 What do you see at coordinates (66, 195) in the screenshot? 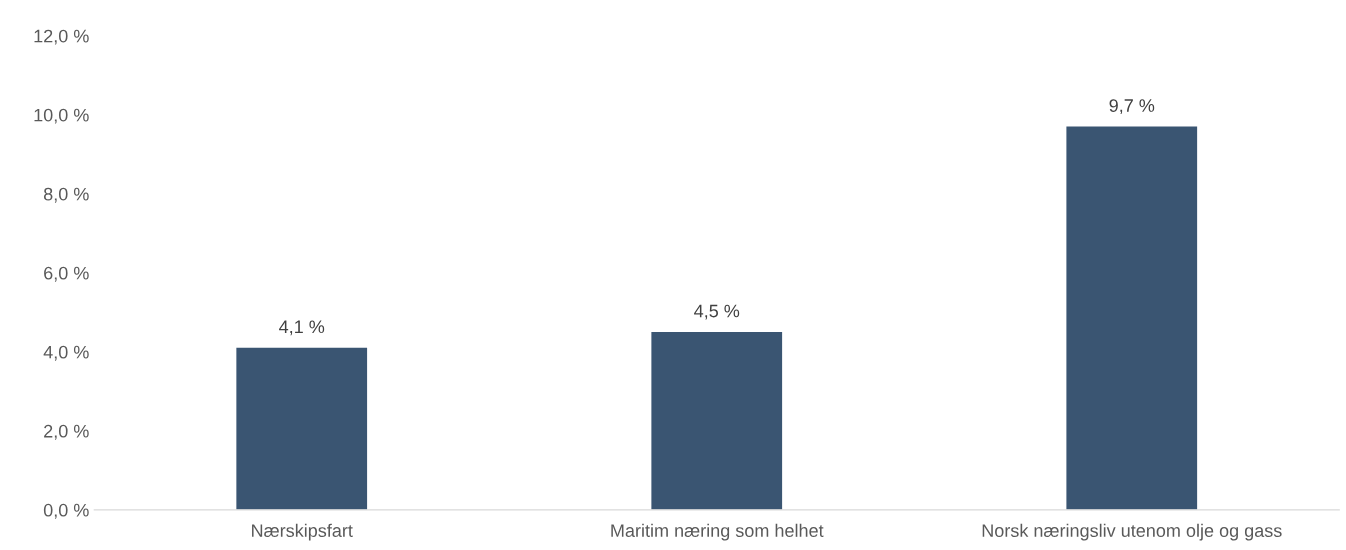
I see `y-tick-label: 8,0 %` at bounding box center [66, 195].